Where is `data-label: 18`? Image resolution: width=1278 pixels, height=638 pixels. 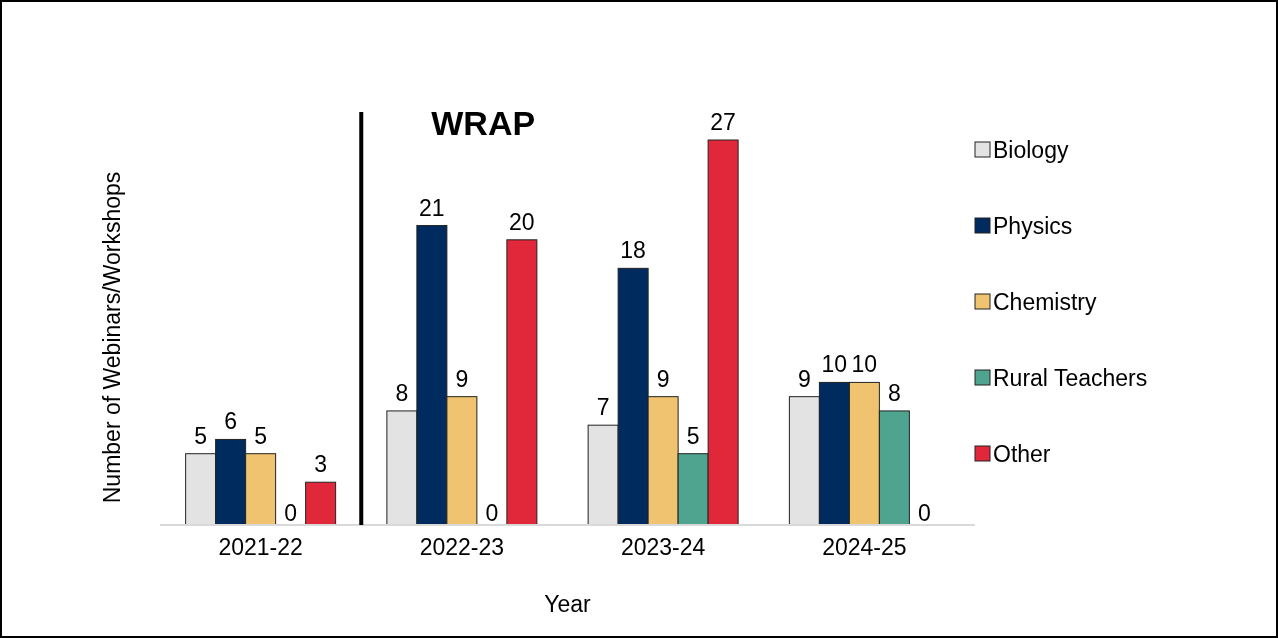
data-label: 18 is located at coordinates (633, 250).